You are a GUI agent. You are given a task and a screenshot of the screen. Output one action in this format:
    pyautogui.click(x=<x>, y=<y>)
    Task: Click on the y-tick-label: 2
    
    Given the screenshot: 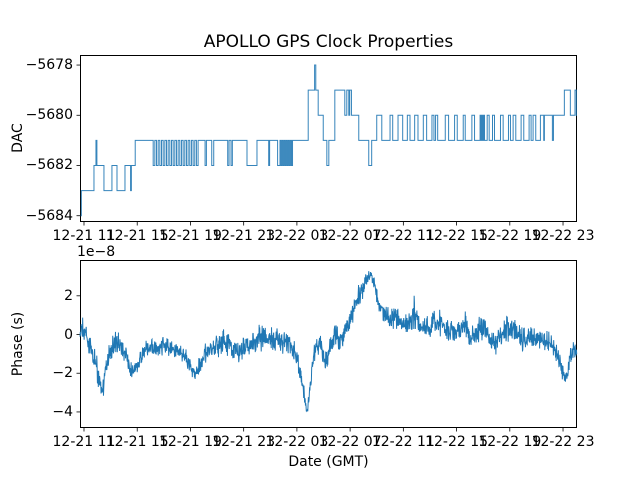 What is the action you would take?
    pyautogui.click(x=68, y=295)
    